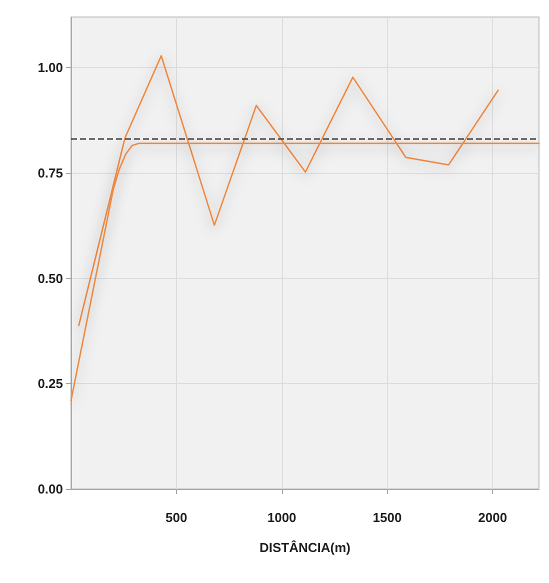  I want to click on x-tick-label: 500, so click(177, 517).